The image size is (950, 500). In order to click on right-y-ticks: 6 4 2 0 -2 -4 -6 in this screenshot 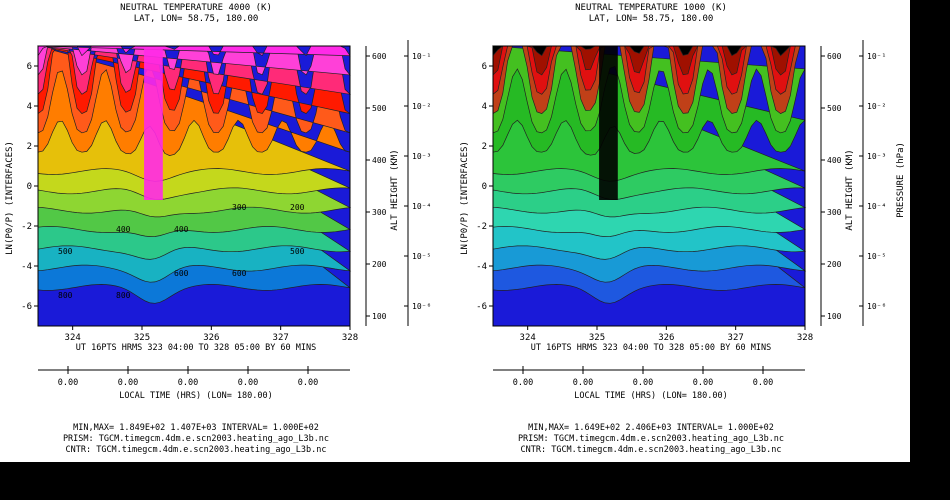, I will do `click(484, 187)`.